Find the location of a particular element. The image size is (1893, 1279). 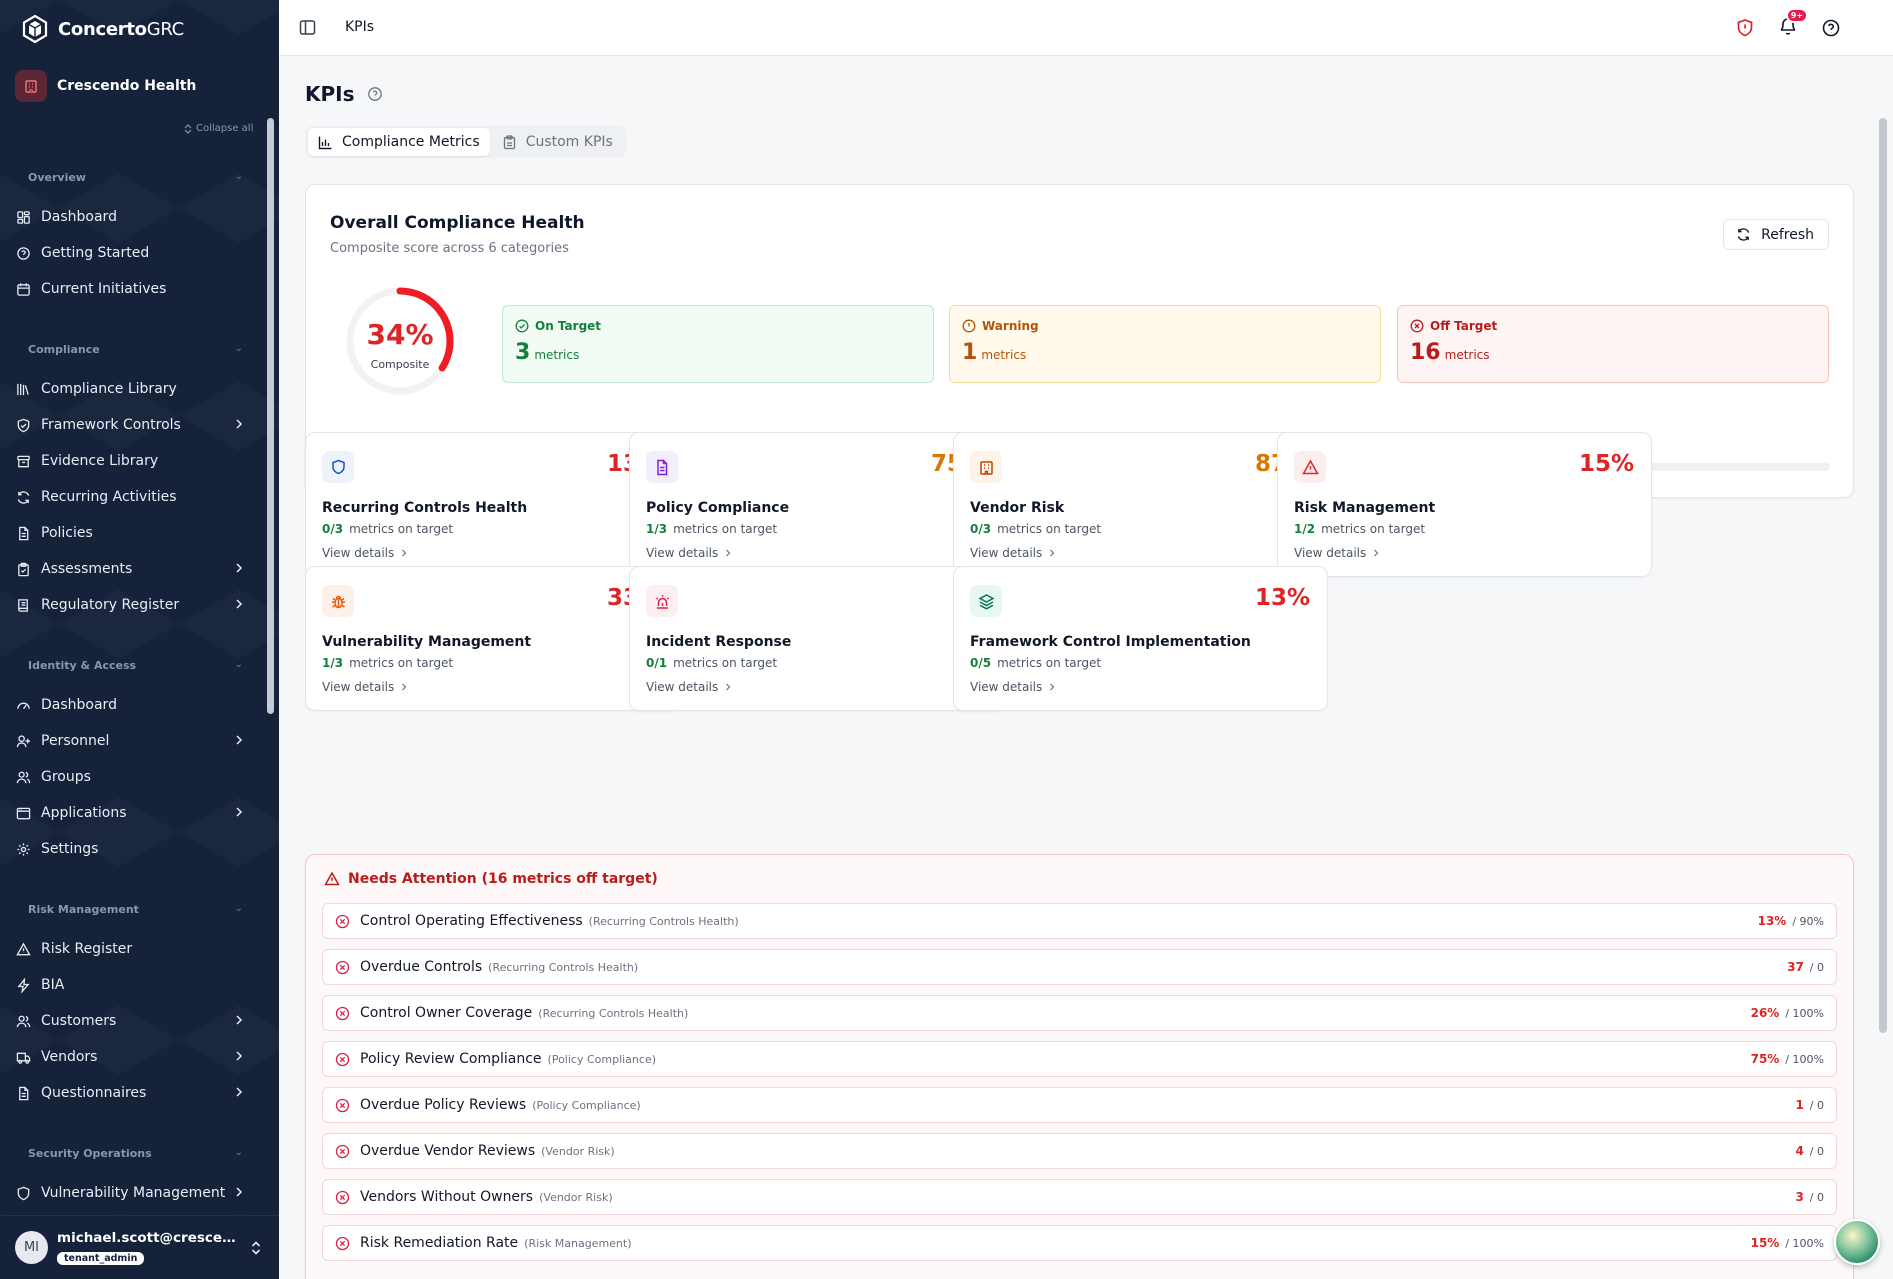

sidebar-item-compliance-library: Compliance Library is located at coordinates (131, 389).